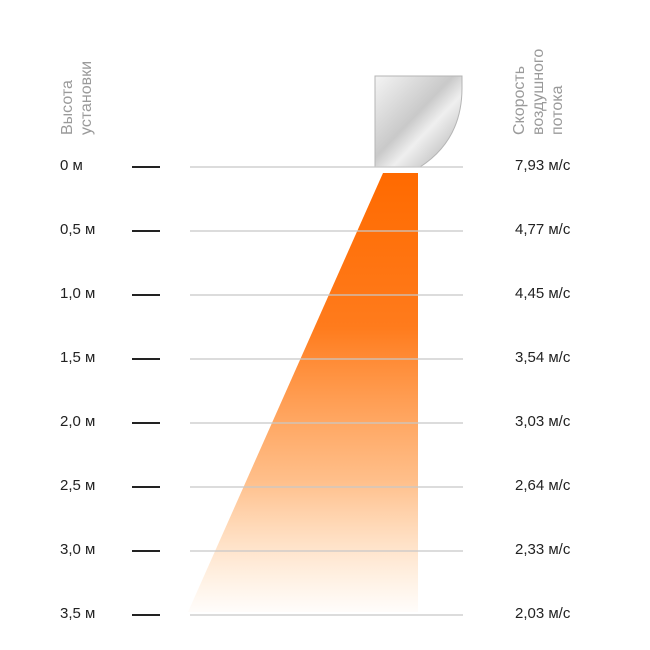 This screenshot has height=650, width=650. What do you see at coordinates (78, 357) in the screenshot?
I see `height-label: 1,5 м` at bounding box center [78, 357].